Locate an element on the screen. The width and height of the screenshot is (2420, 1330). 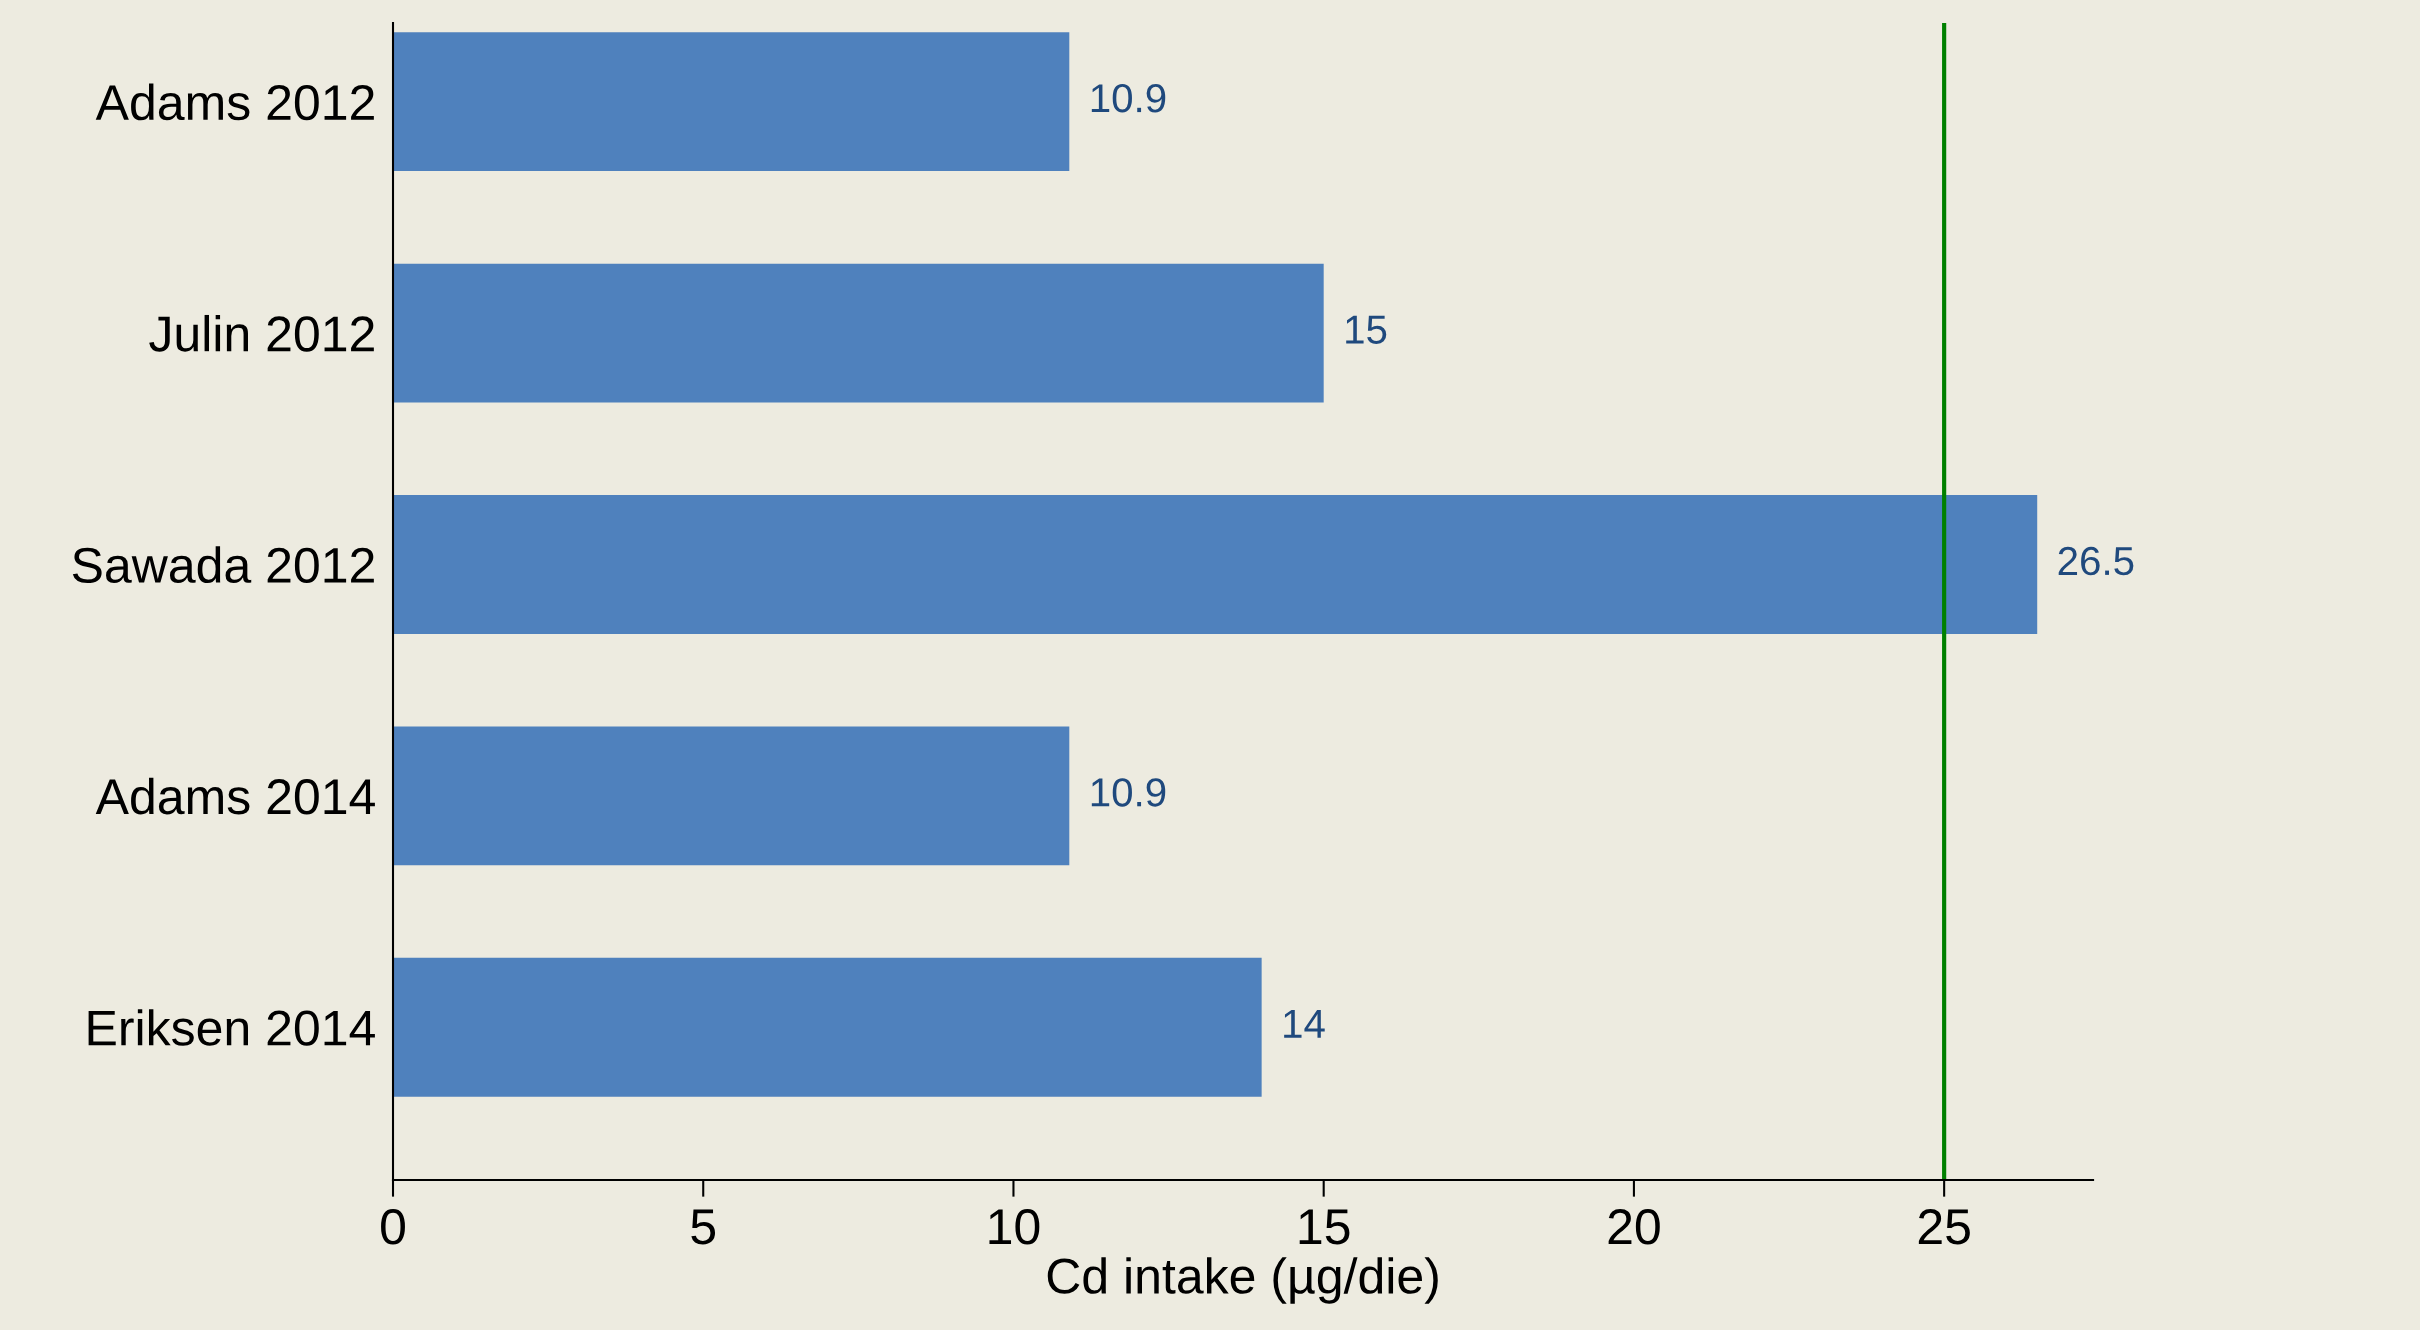
y-tick-label: Eriksen 2014 is located at coordinates (231, 1027).